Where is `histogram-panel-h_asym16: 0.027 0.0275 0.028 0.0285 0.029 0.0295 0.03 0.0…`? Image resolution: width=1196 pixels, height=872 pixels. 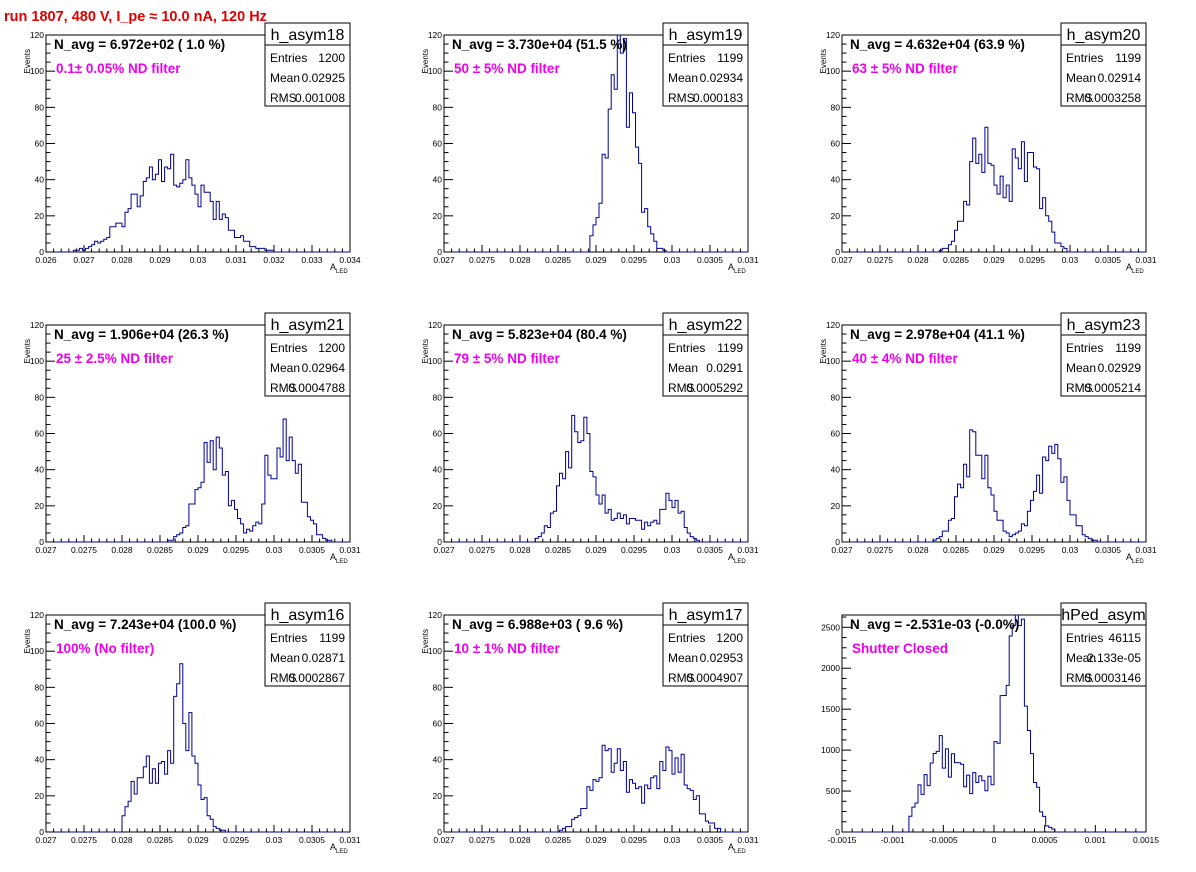
histogram-panel-h_asym16: 0.027 0.0275 0.028 0.0285 0.029 0.0295 0.03 0.0… is located at coordinates (192, 728).